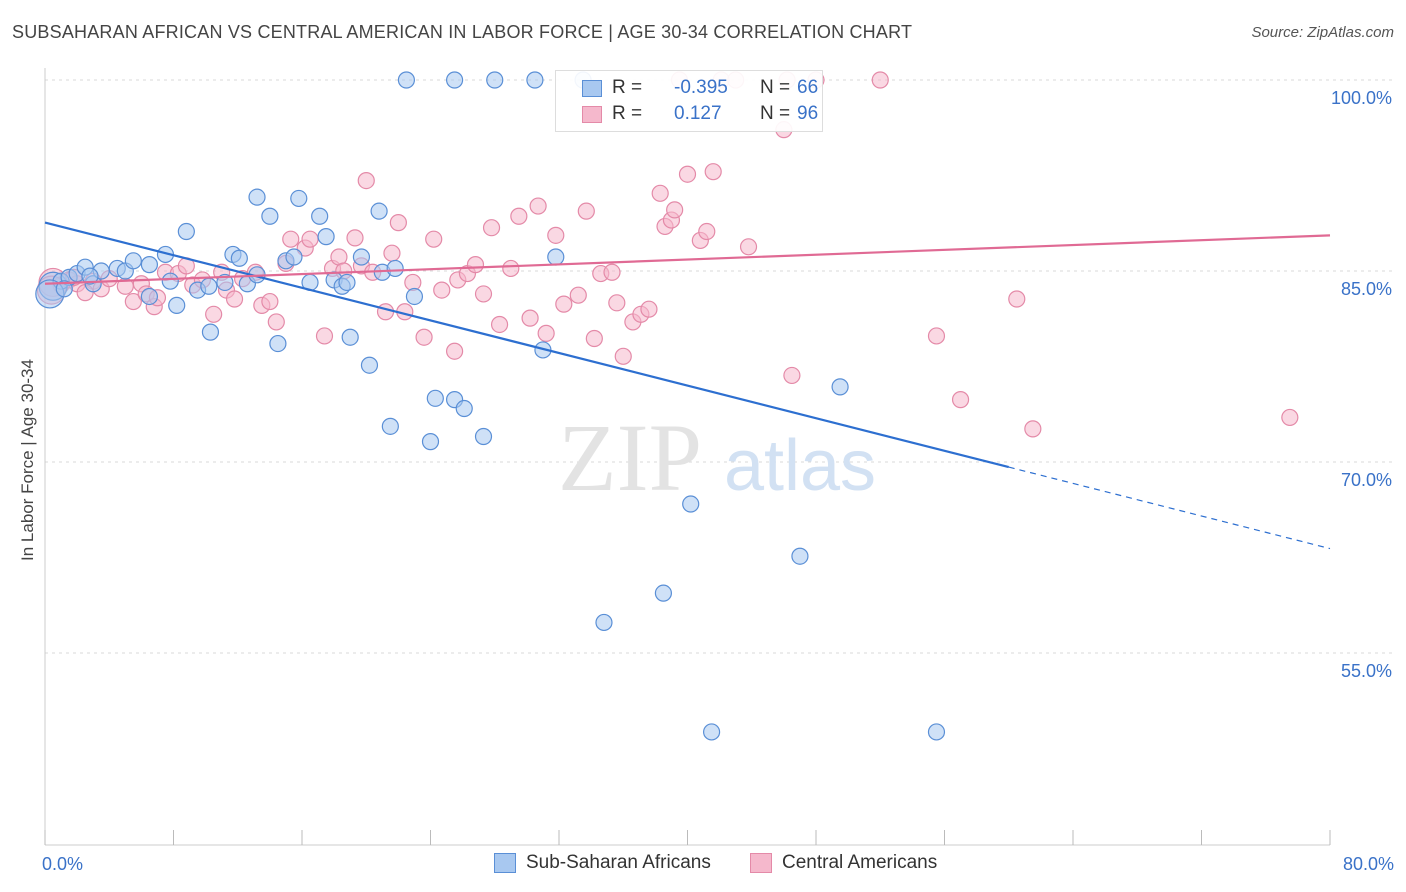 This screenshot has height=892, width=1406. I want to click on legend-label: Sub-Saharan Africans, so click(618, 862).